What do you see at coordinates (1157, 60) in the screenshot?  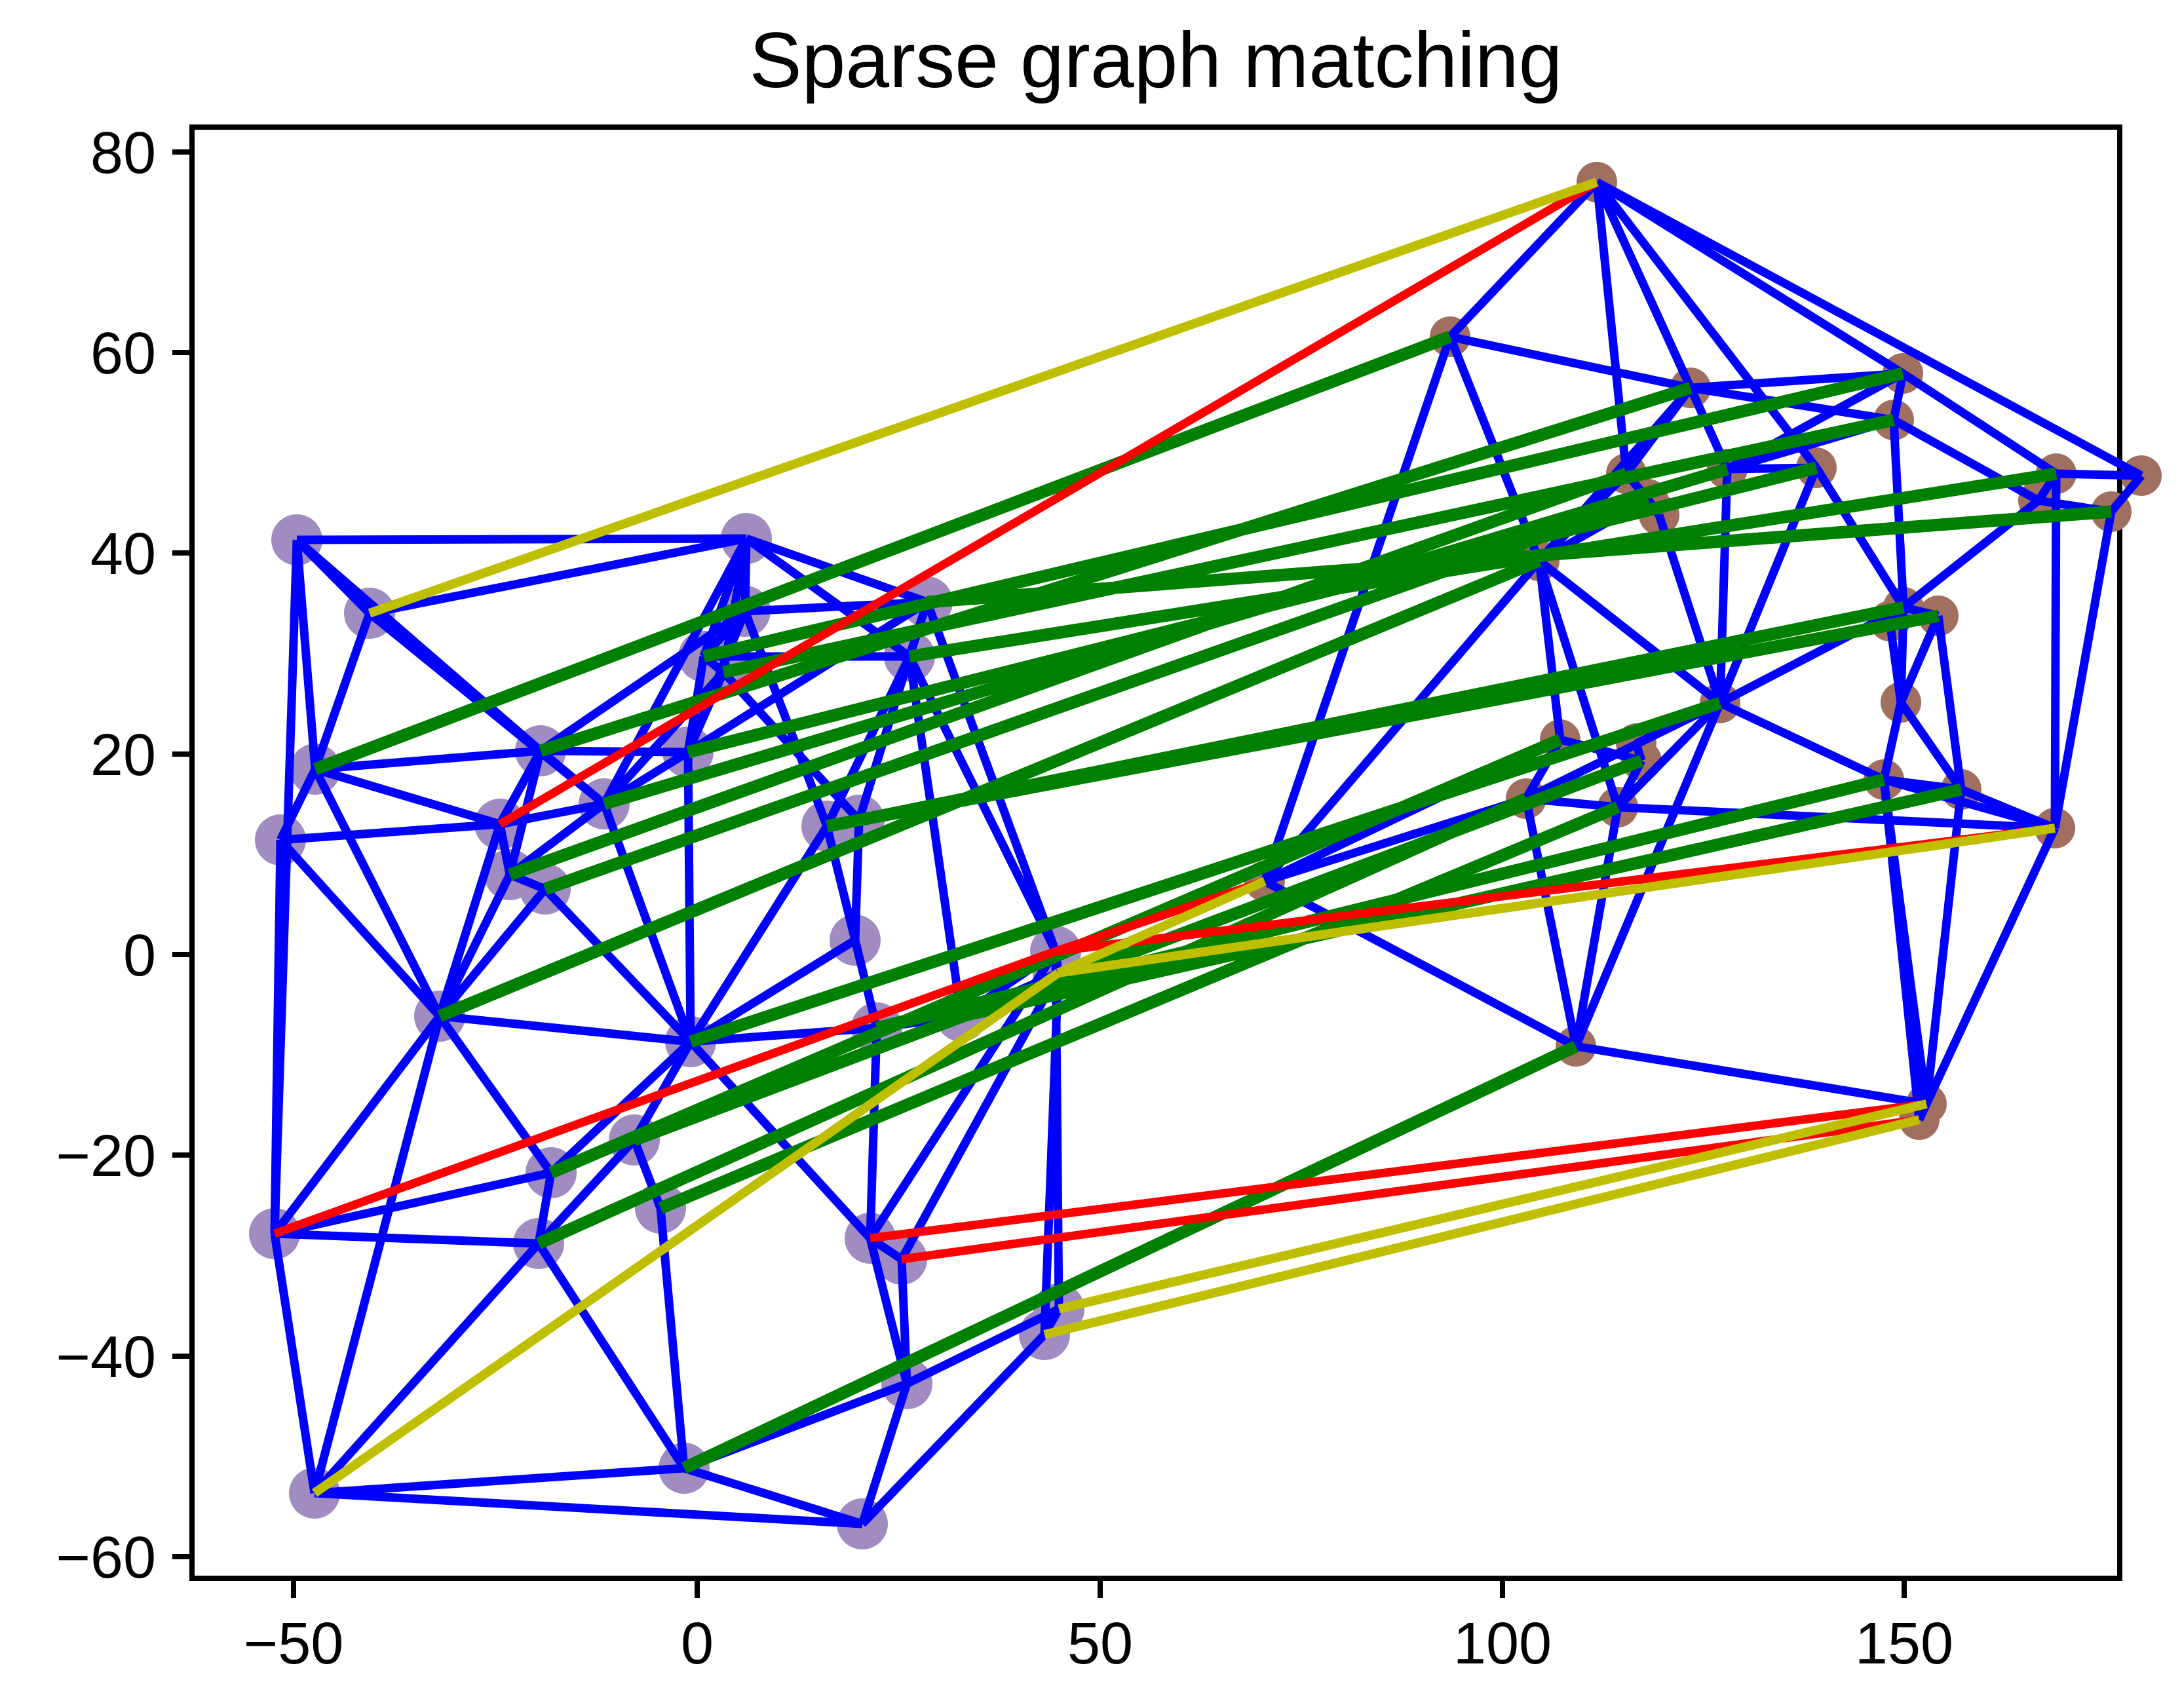 I see `svg-text: Sparse graph matching` at bounding box center [1157, 60].